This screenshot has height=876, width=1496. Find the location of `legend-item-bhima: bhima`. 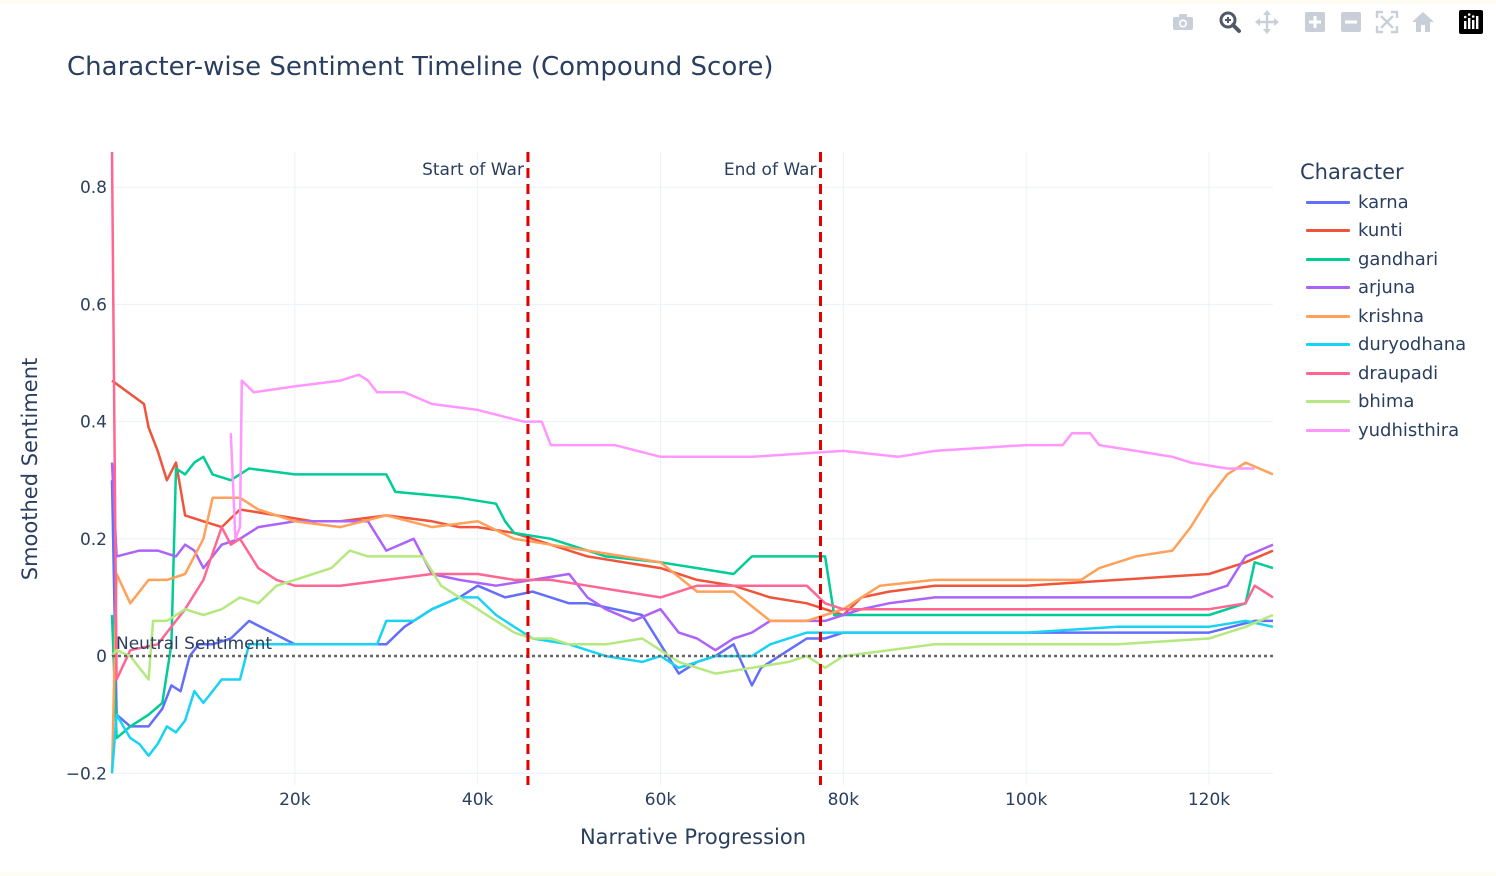

legend-item-bhima: bhima is located at coordinates (1383, 402).